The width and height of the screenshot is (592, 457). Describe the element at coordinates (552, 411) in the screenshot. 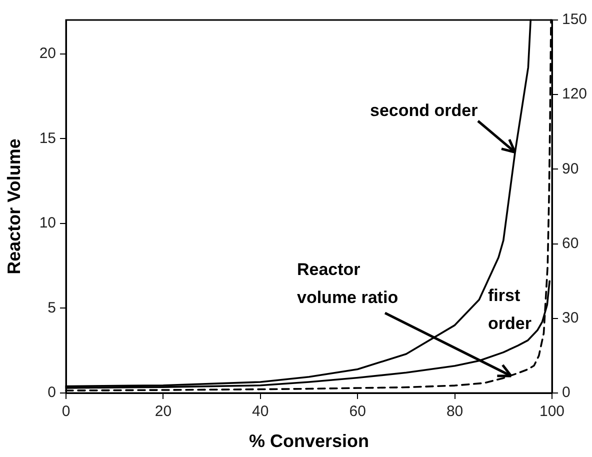

I see `x-tick-label: 100` at that location.